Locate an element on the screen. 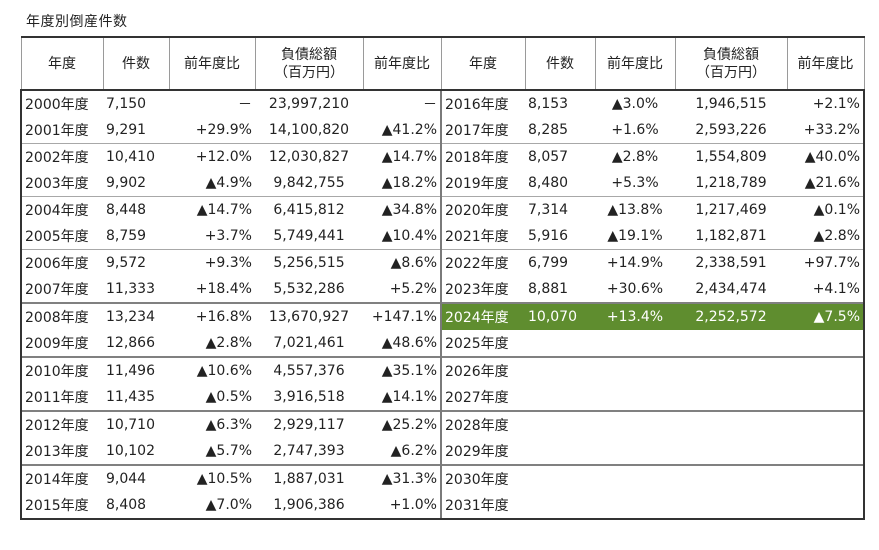 The width and height of the screenshot is (879, 550). count-cell: 7,150 is located at coordinates (136, 103).